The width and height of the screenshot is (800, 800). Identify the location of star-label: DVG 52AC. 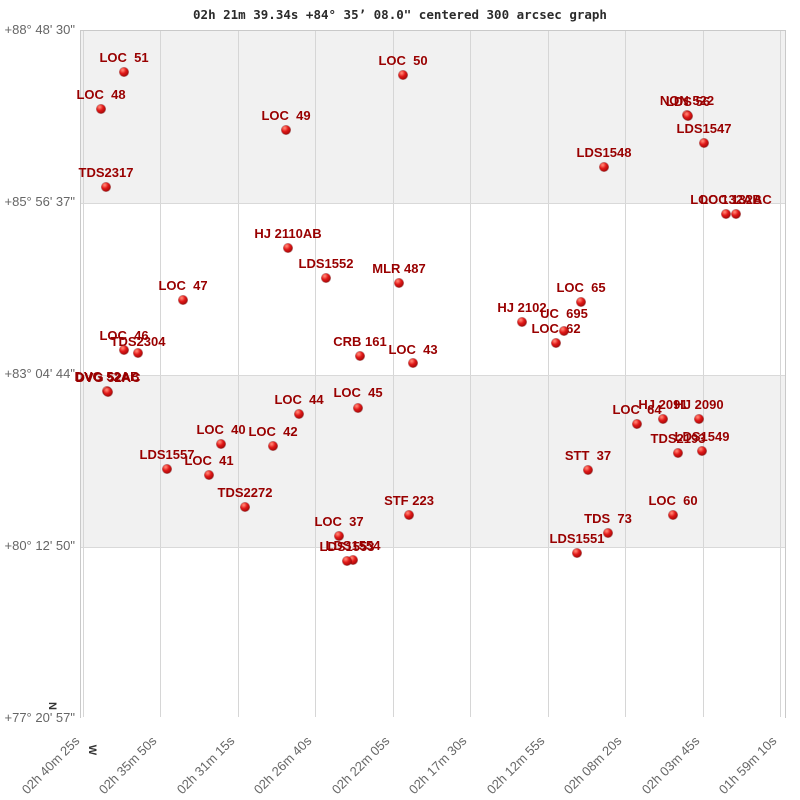
(108, 377).